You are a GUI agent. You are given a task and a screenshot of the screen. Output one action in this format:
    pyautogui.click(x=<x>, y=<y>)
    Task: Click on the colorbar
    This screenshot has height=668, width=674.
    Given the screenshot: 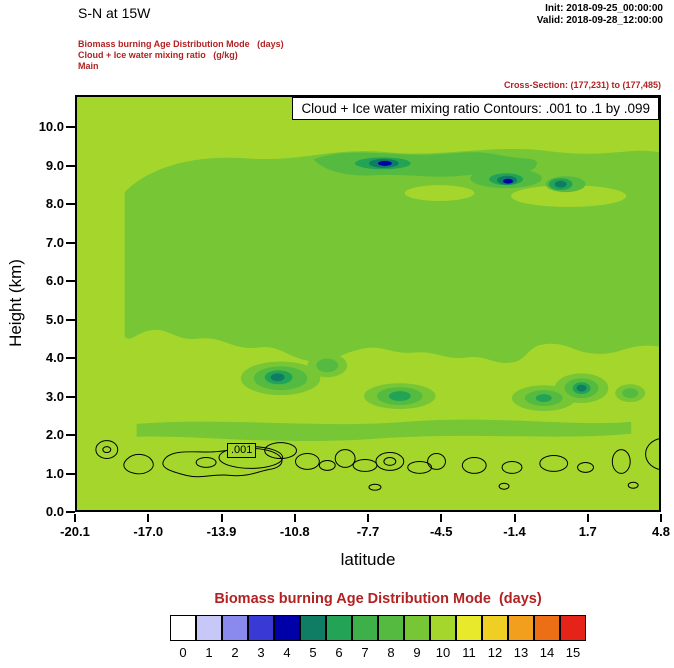 What is the action you would take?
    pyautogui.click(x=378, y=628)
    